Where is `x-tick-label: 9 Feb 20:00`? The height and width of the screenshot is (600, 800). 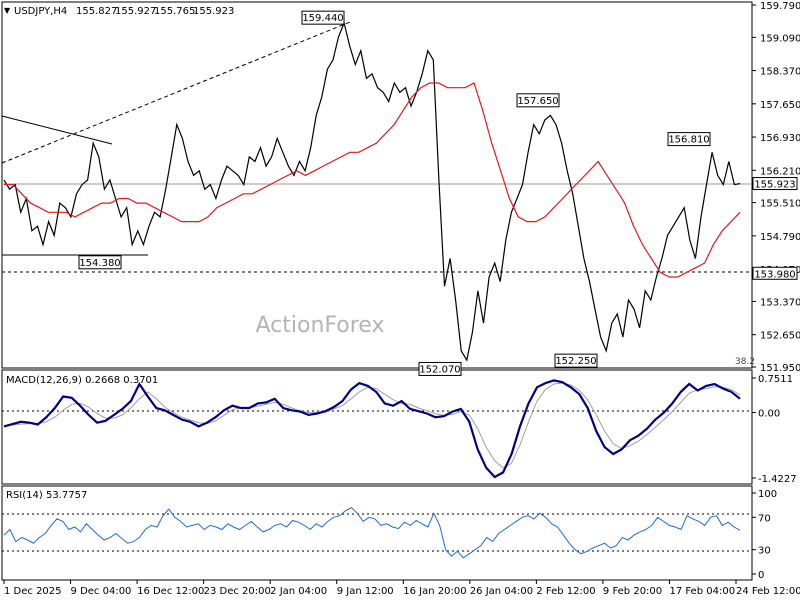
x-tick-label: 9 Feb 20:00 is located at coordinates (632, 591).